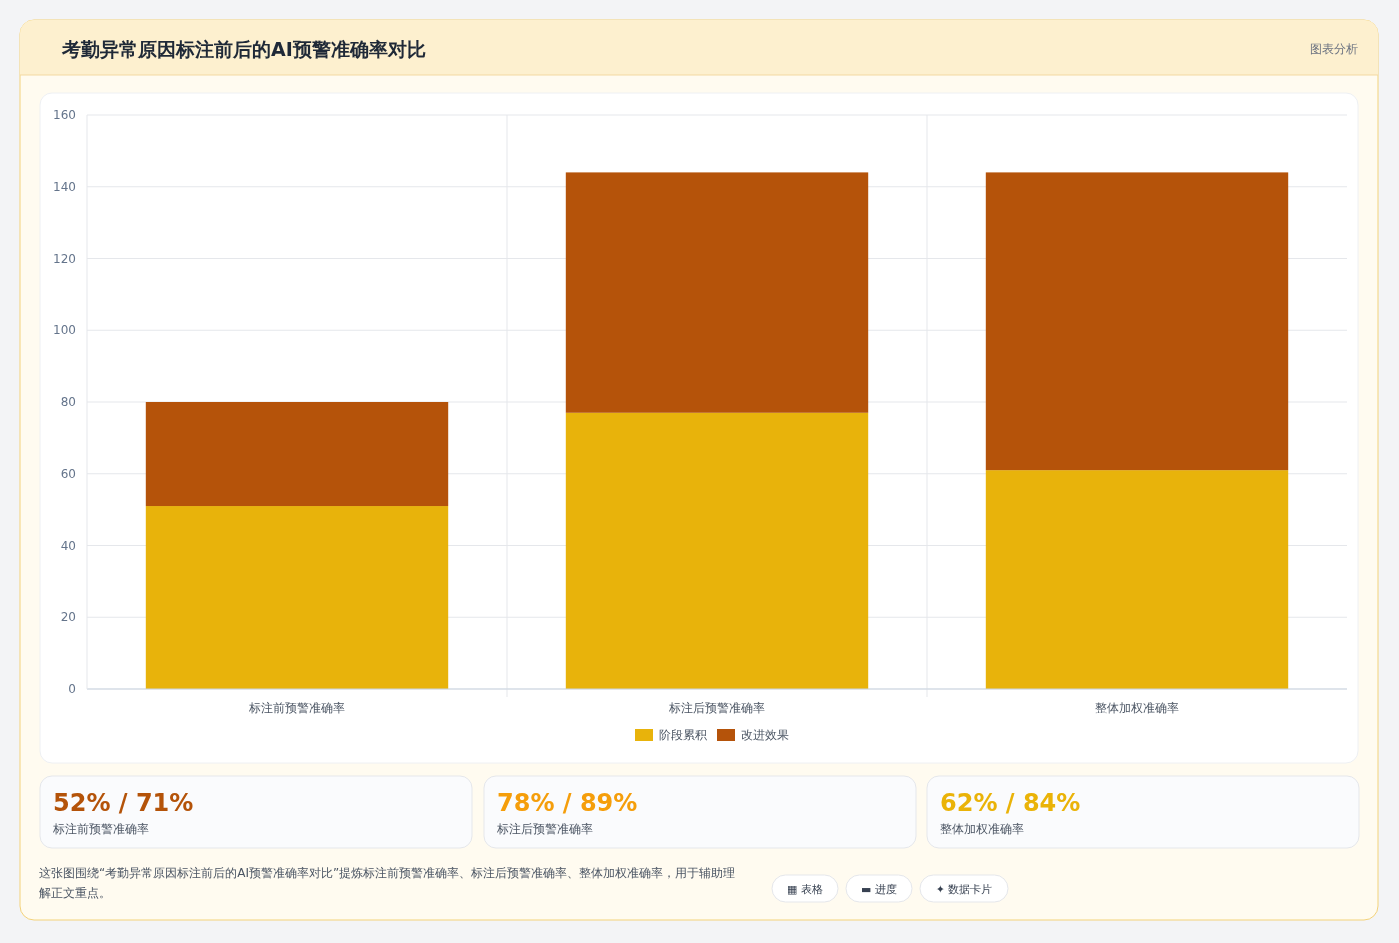 The image size is (1399, 943). I want to click on y-tick-label: 160, so click(64, 115).